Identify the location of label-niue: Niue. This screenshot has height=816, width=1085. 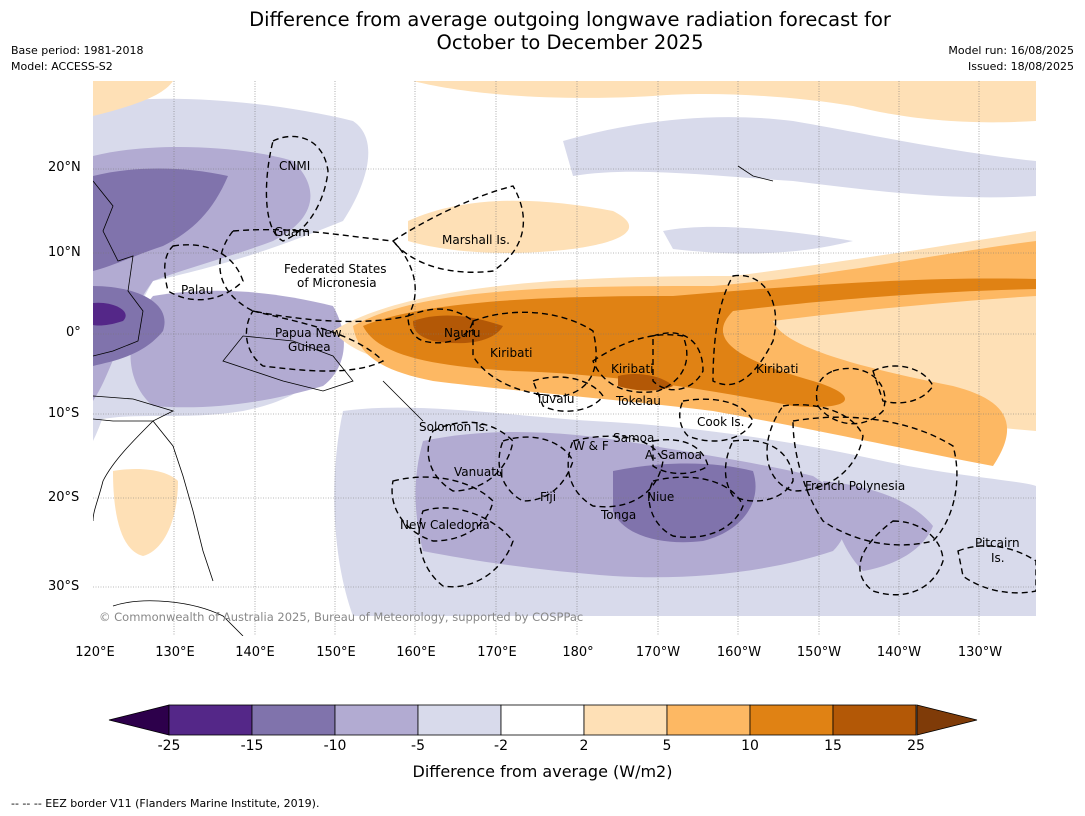
(660, 497).